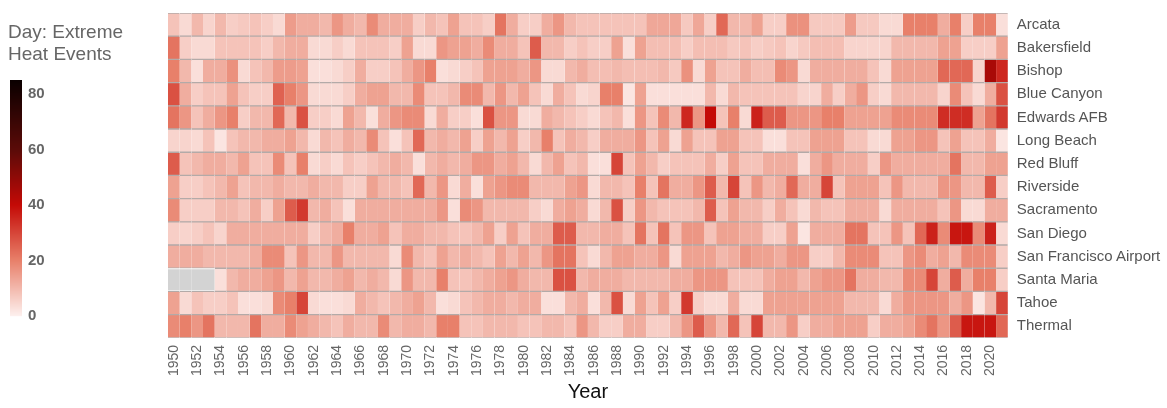 The image size is (1167, 408). I want to click on y-tick-label: Riverside, so click(1048, 186).